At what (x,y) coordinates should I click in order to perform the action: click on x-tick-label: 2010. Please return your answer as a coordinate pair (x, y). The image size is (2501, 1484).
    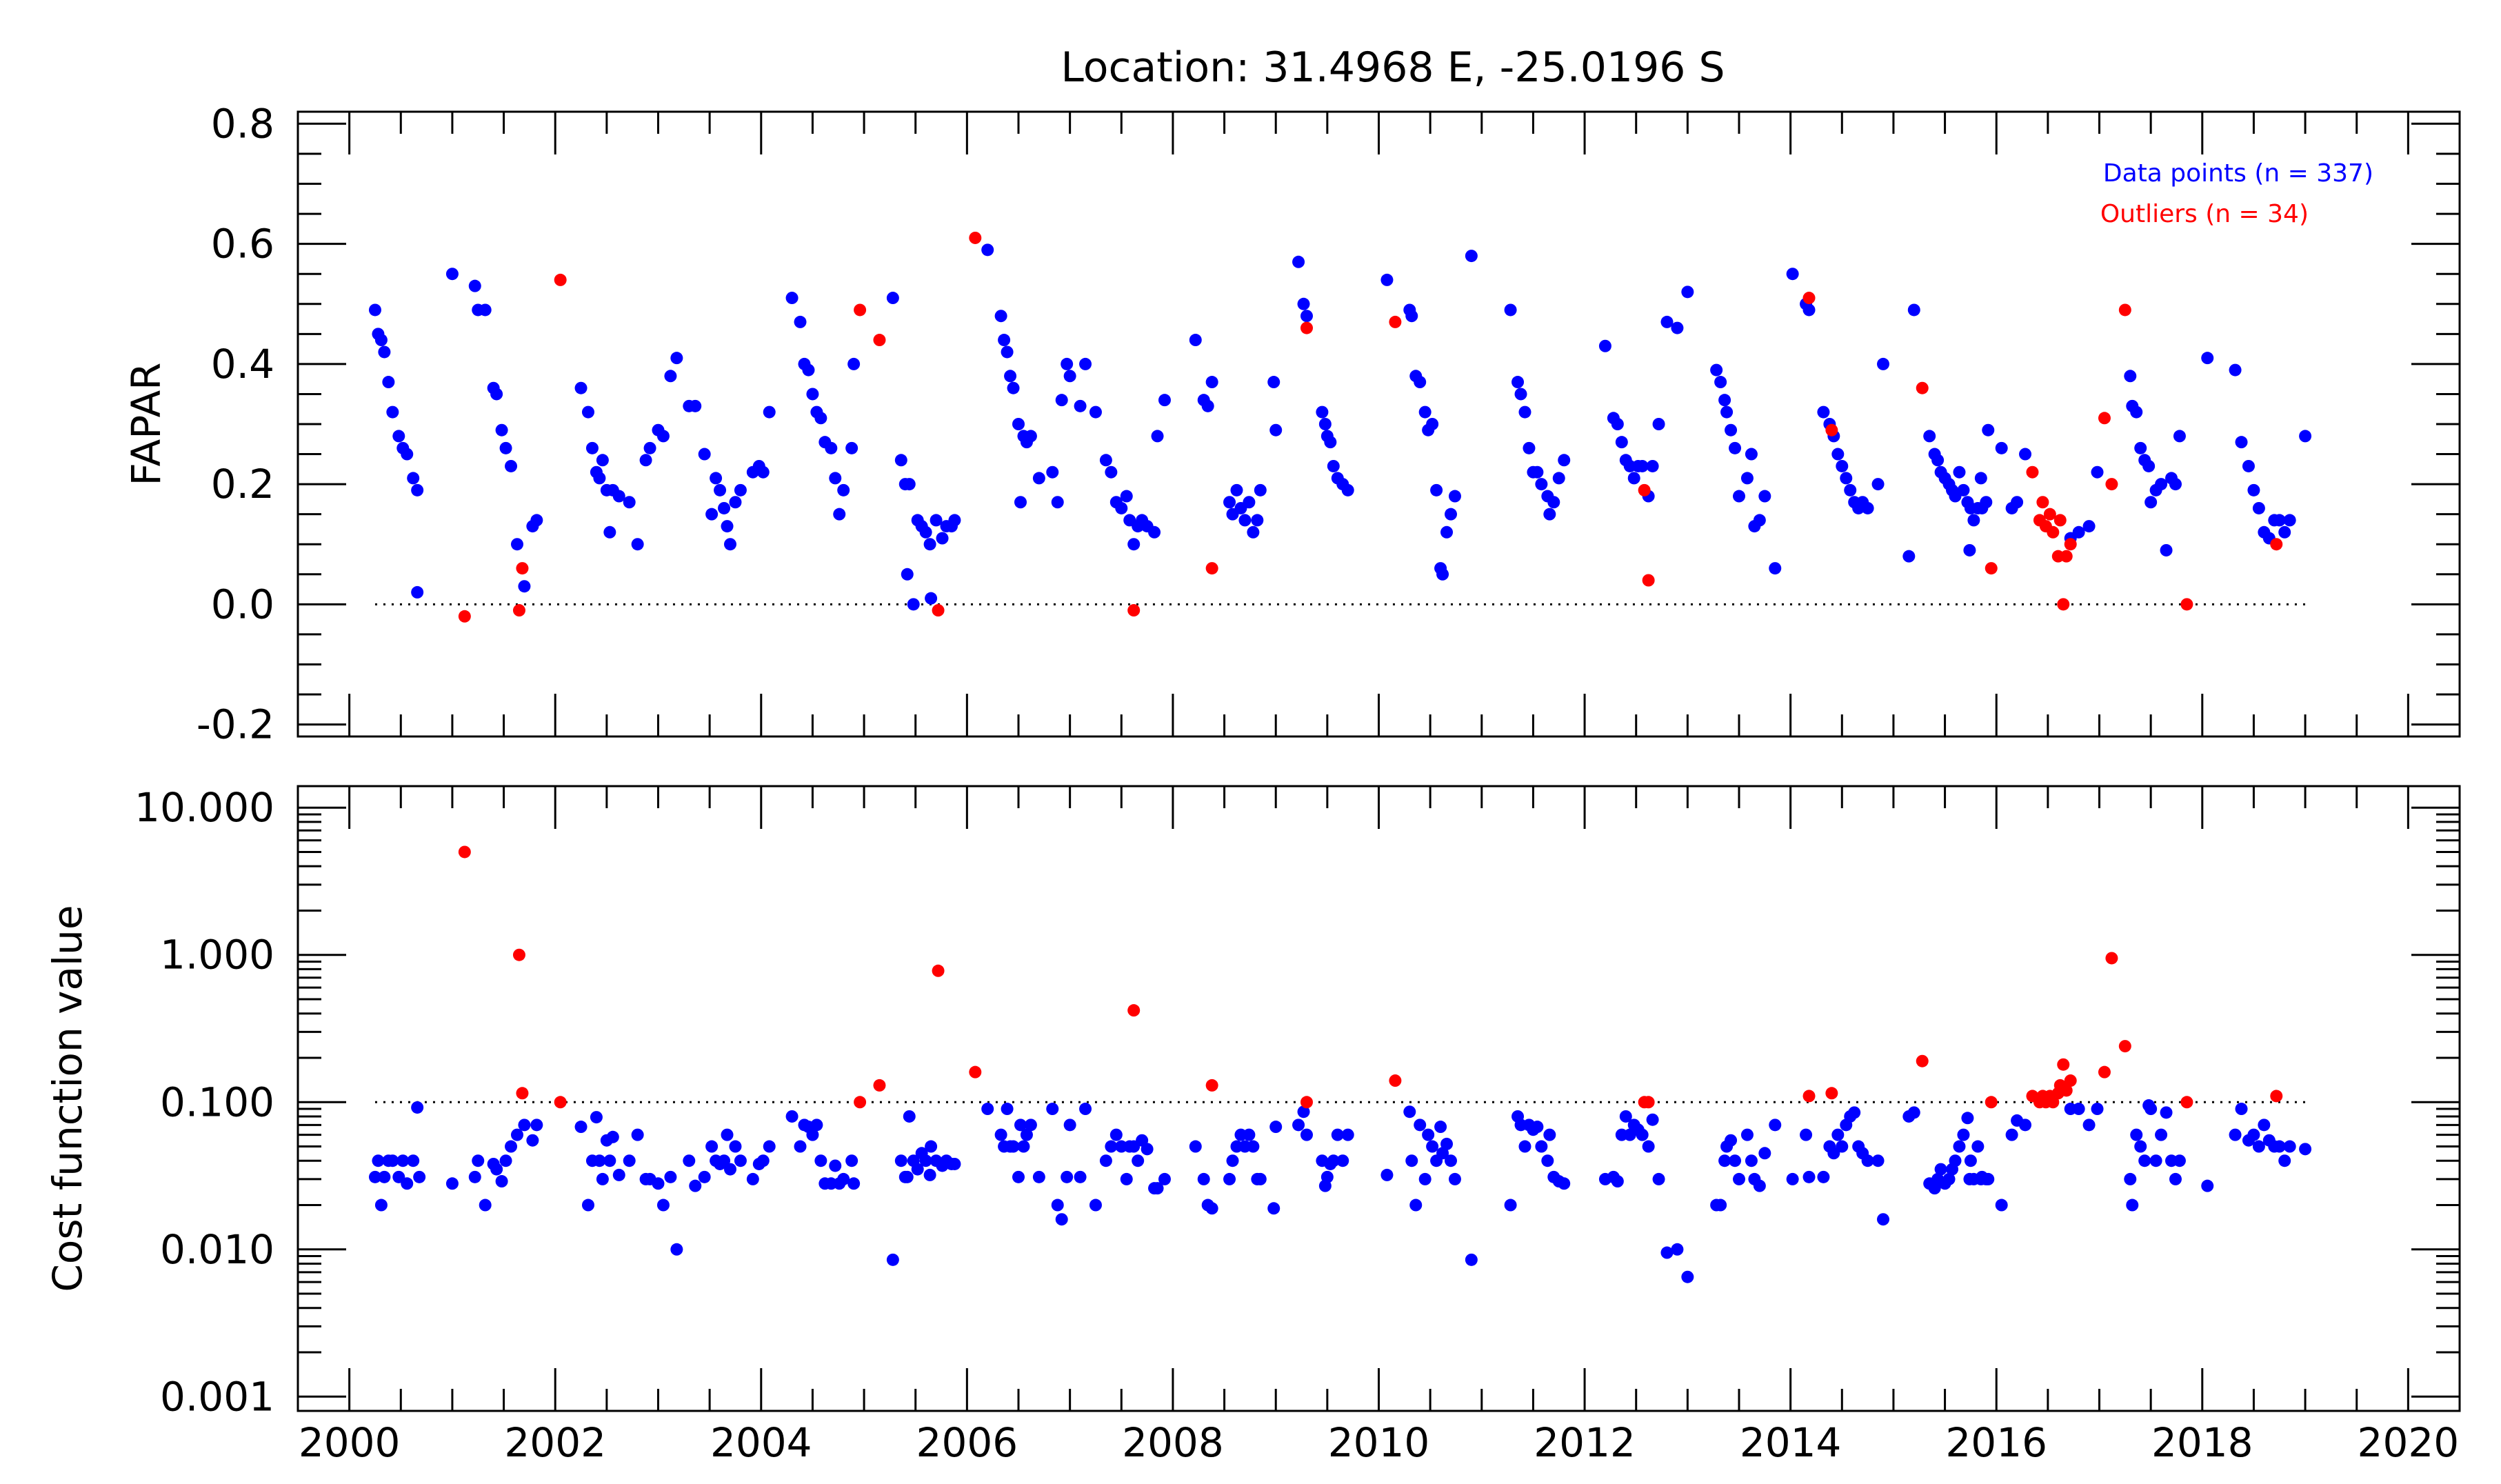
    Looking at the image, I should click on (1379, 1443).